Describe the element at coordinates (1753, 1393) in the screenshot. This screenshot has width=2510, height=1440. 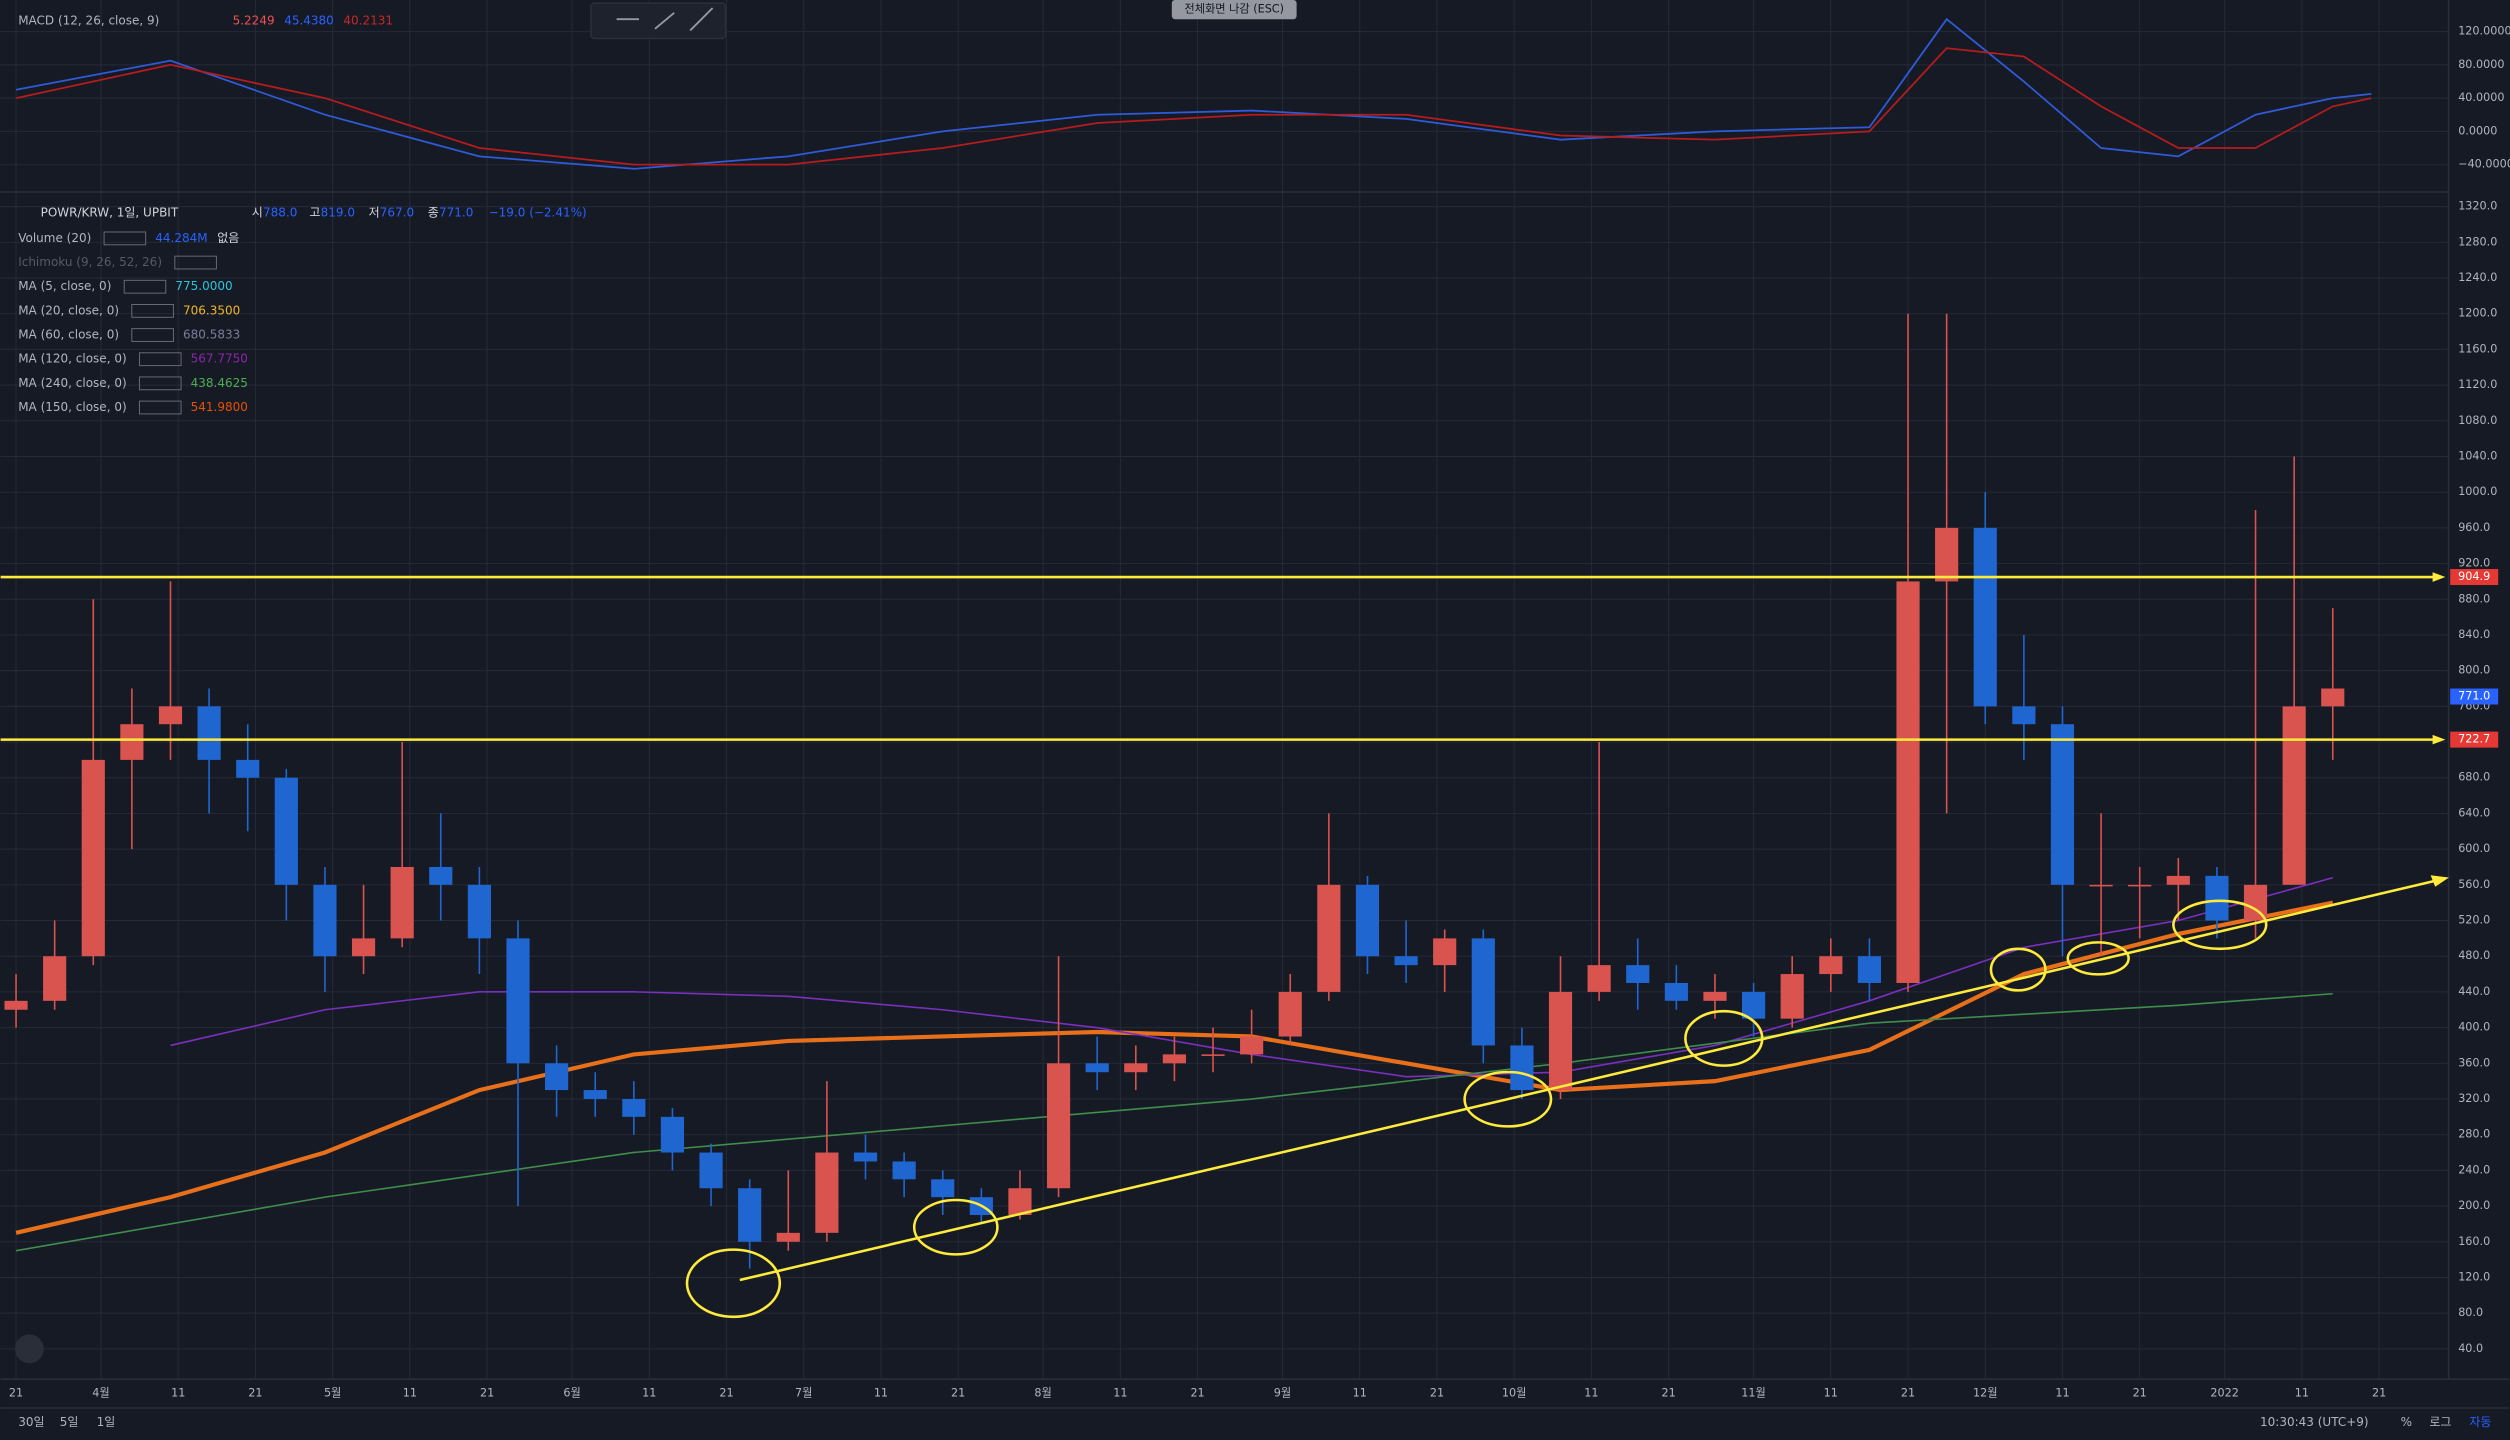
I see `x-tick-label: 11월` at that location.